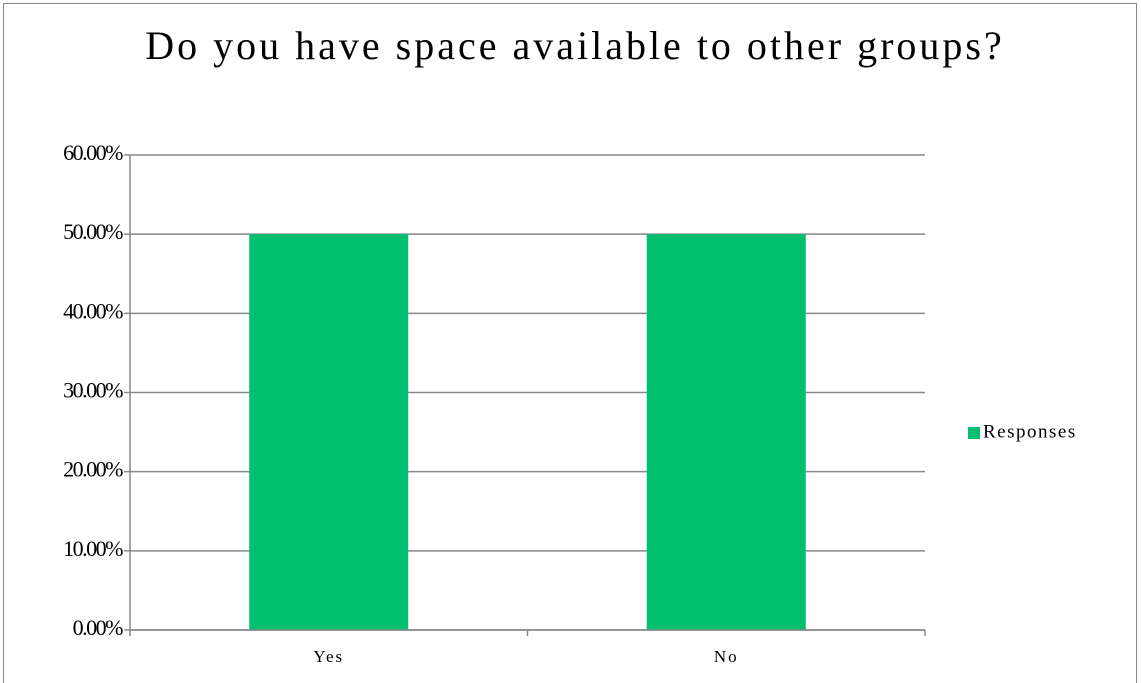 Image resolution: width=1141 pixels, height=683 pixels. Describe the element at coordinates (328, 656) in the screenshot. I see `x-tick-label: Yes` at that location.